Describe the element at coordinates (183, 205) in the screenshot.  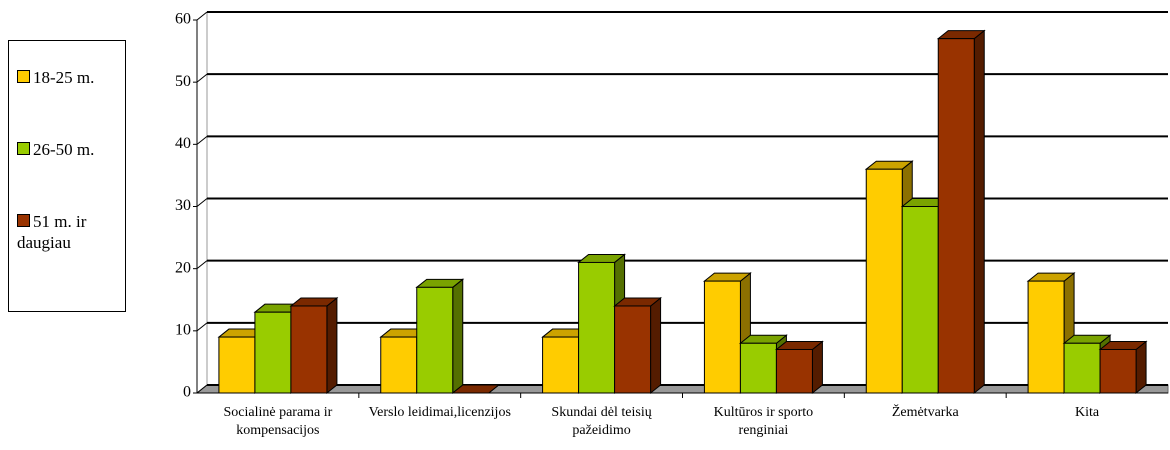
I see `y-tick-label: 30` at that location.